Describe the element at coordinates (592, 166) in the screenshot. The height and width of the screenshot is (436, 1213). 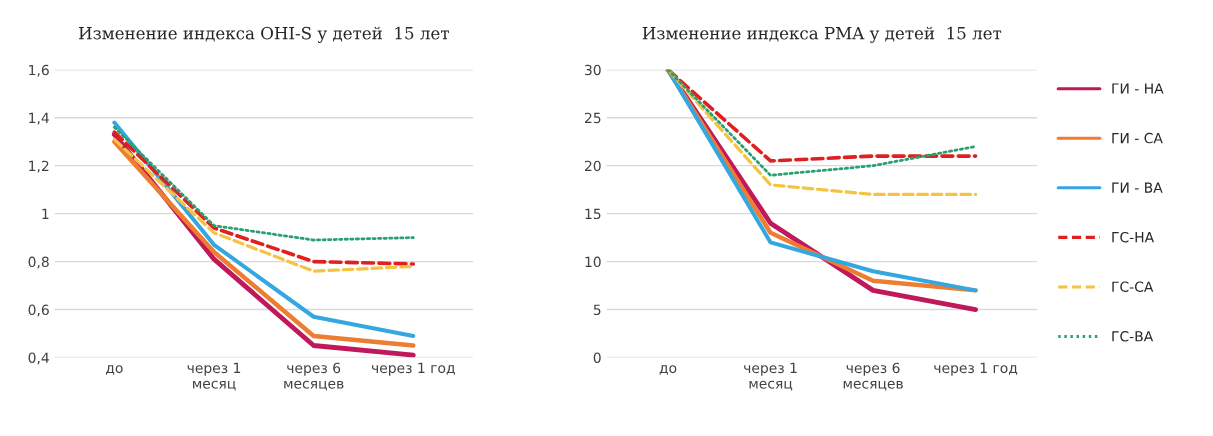
I see `y-tick-label: 20` at that location.